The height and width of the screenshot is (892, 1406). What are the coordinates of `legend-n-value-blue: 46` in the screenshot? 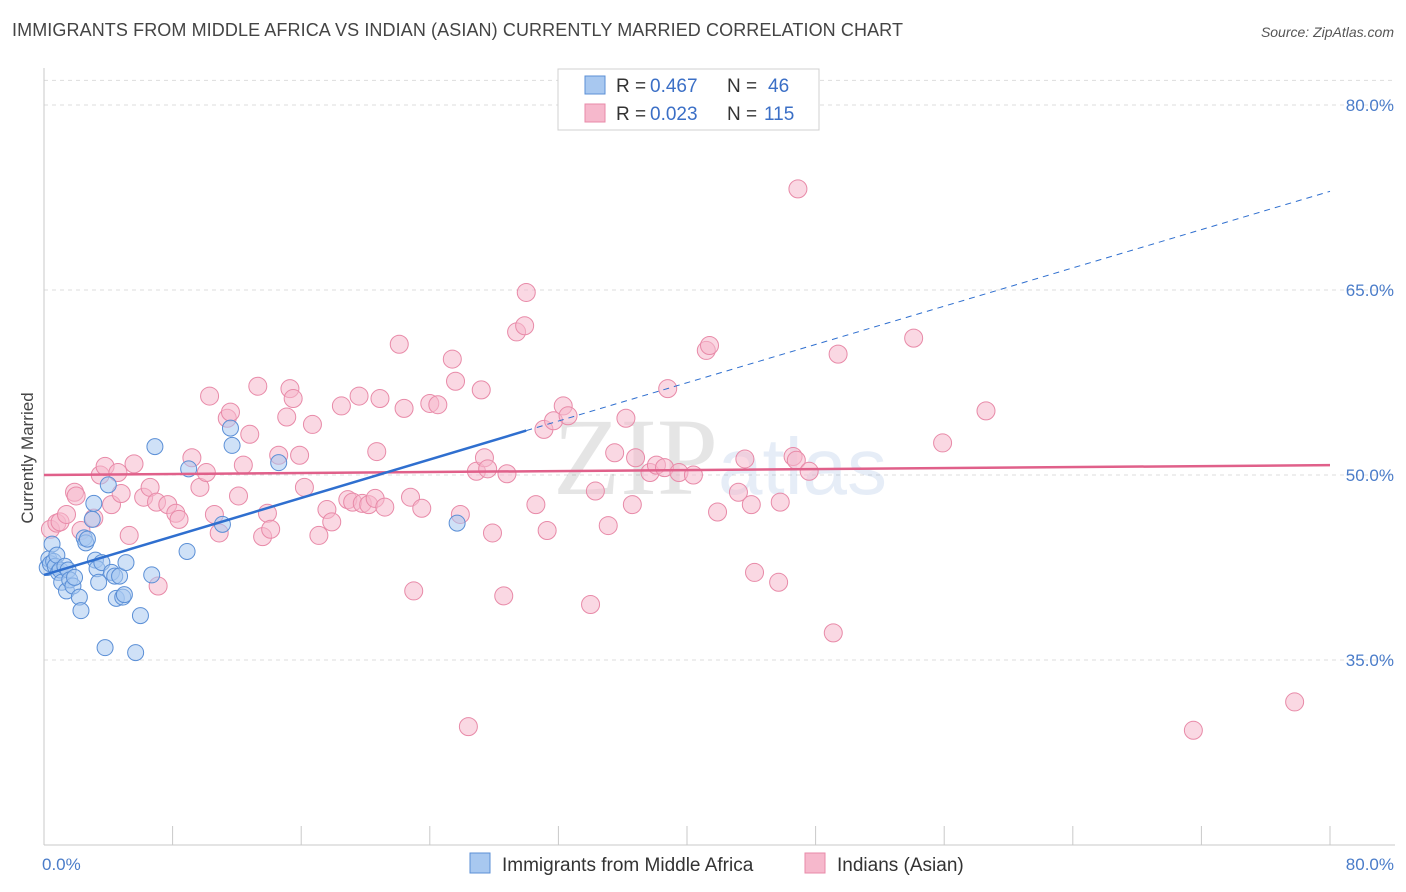 It's located at (778, 86).